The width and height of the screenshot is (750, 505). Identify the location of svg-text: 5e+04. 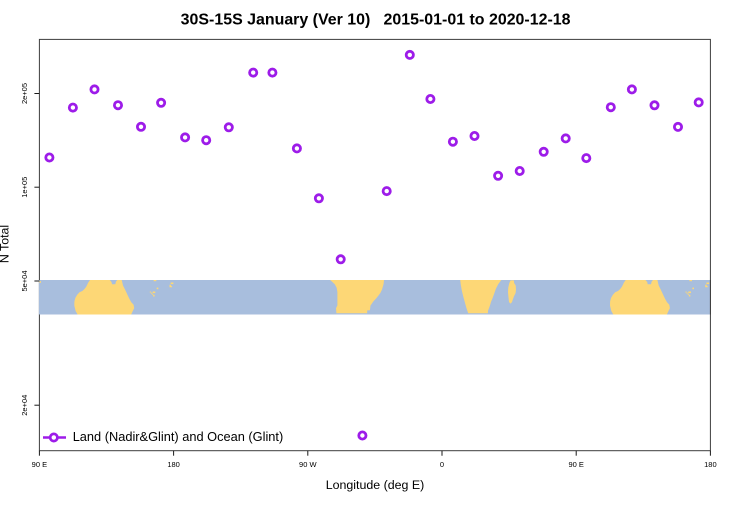
(24, 280).